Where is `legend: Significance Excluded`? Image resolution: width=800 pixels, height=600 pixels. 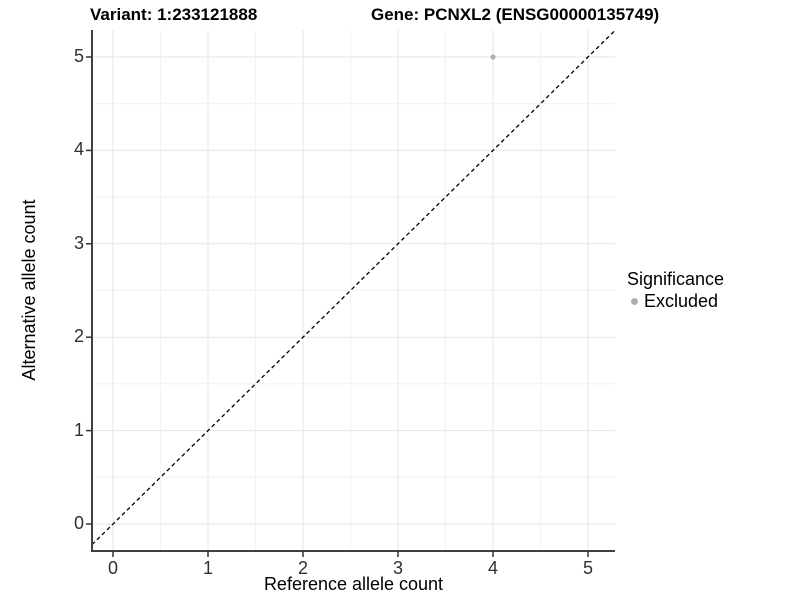 legend: Significance Excluded is located at coordinates (675, 290).